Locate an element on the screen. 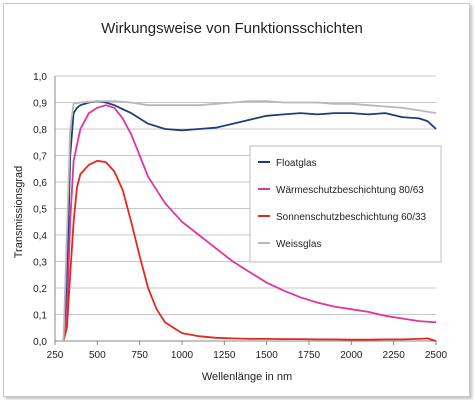 The image size is (475, 400). x-tick-label: 250 is located at coordinates (55, 355).